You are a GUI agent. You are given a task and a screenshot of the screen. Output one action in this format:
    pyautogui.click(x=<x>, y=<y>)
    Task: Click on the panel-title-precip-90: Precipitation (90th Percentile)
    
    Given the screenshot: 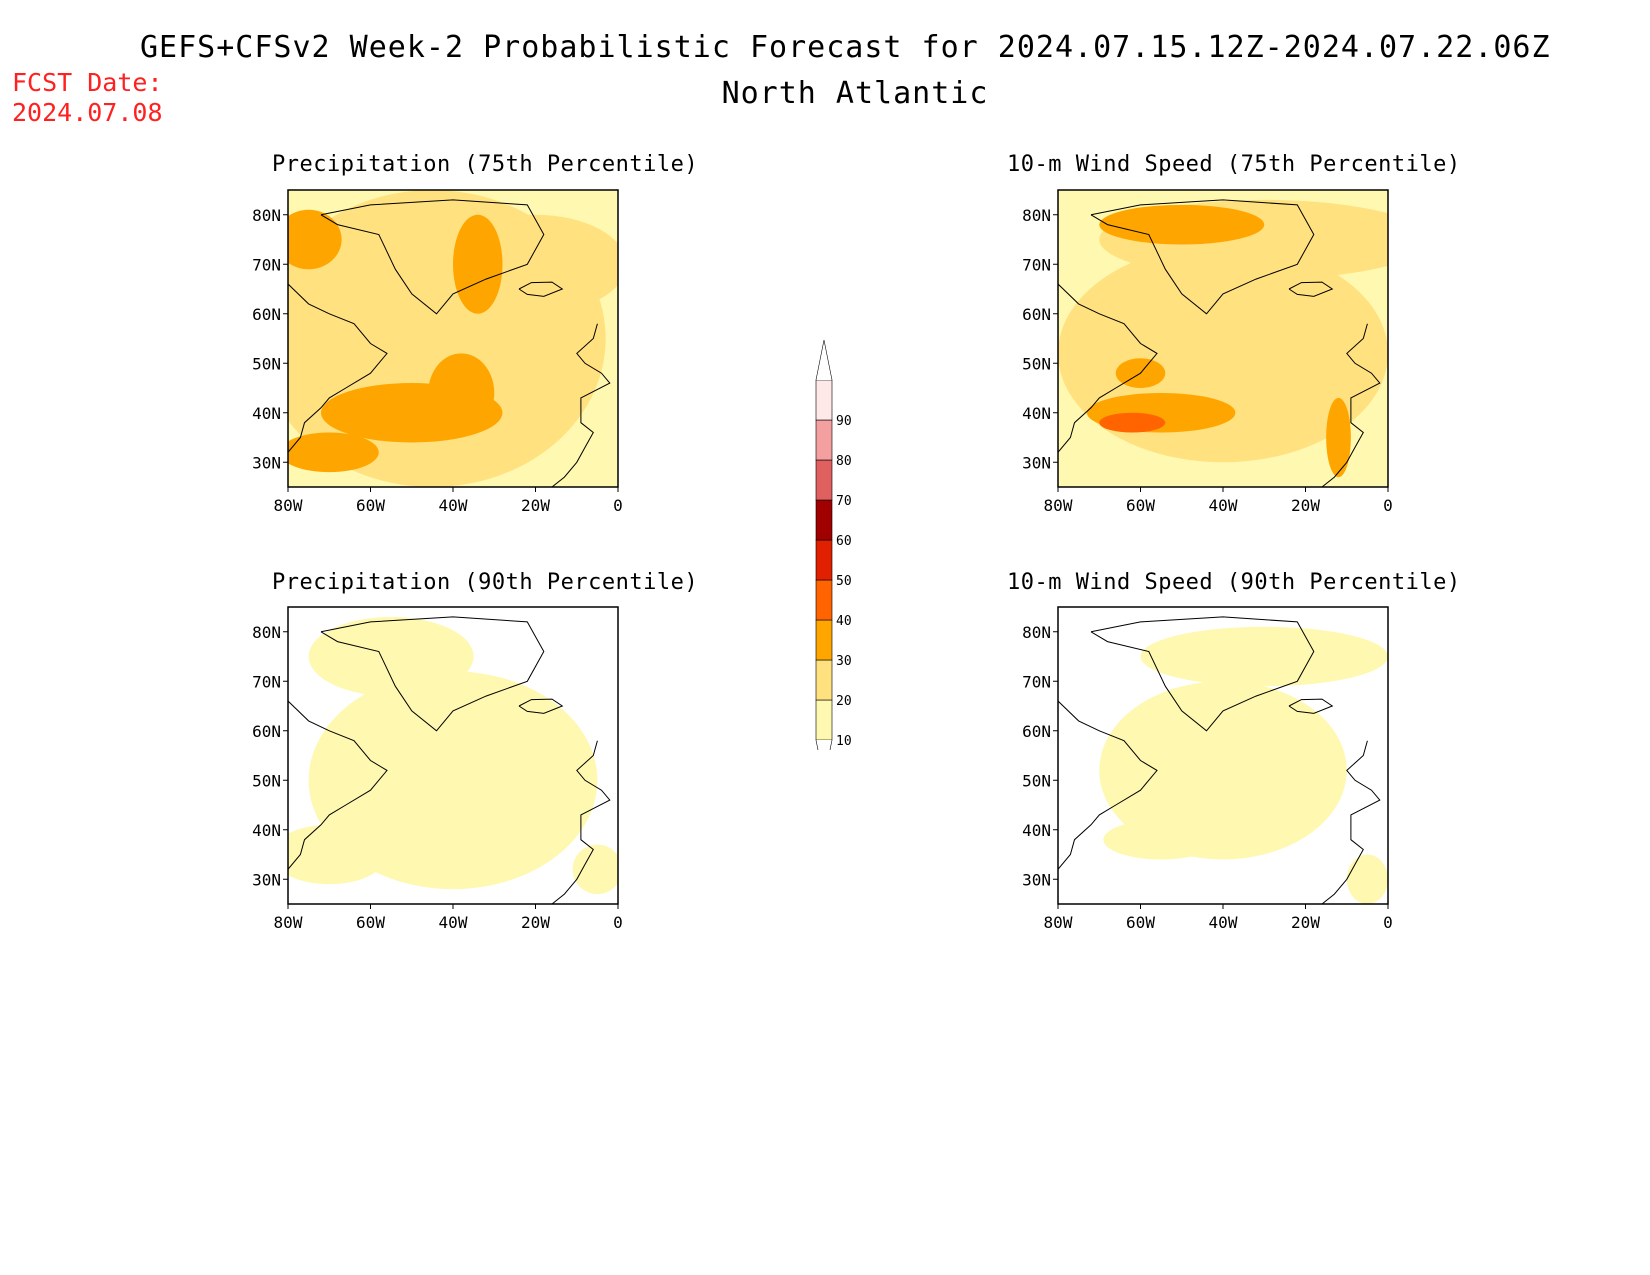 What is the action you would take?
    pyautogui.click(x=485, y=582)
    